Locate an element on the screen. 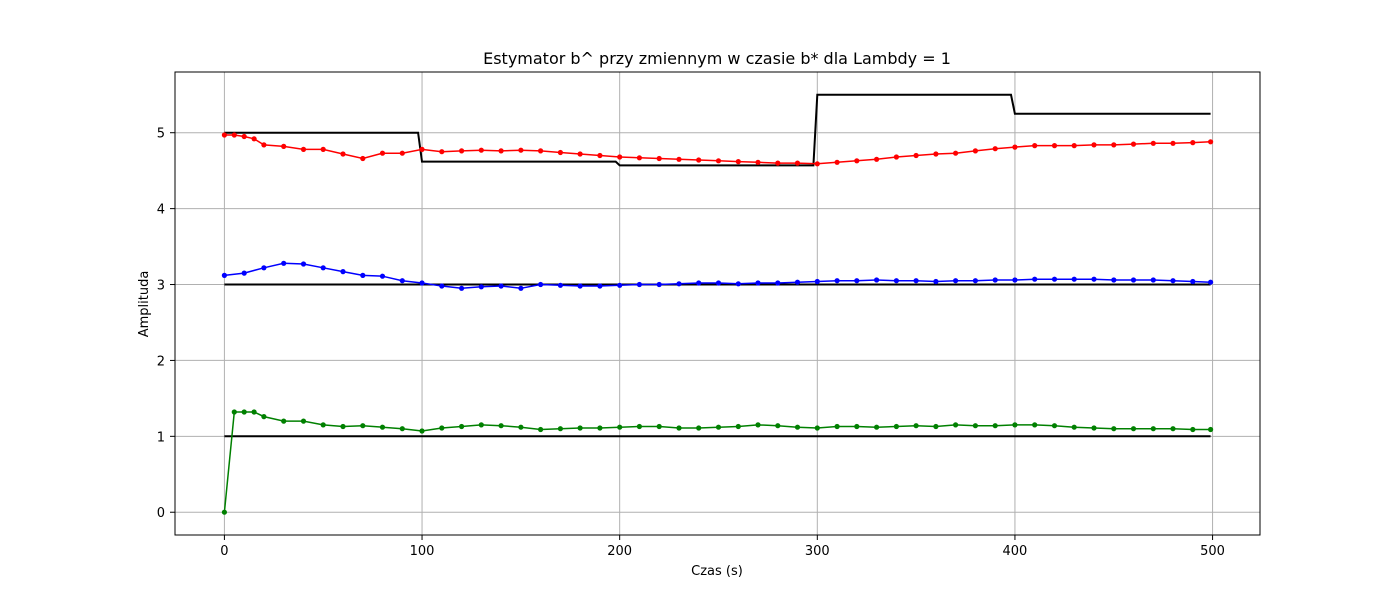 Image resolution: width=1400 pixels, height=600 pixels. x-tick-label: 500 is located at coordinates (1212, 551).